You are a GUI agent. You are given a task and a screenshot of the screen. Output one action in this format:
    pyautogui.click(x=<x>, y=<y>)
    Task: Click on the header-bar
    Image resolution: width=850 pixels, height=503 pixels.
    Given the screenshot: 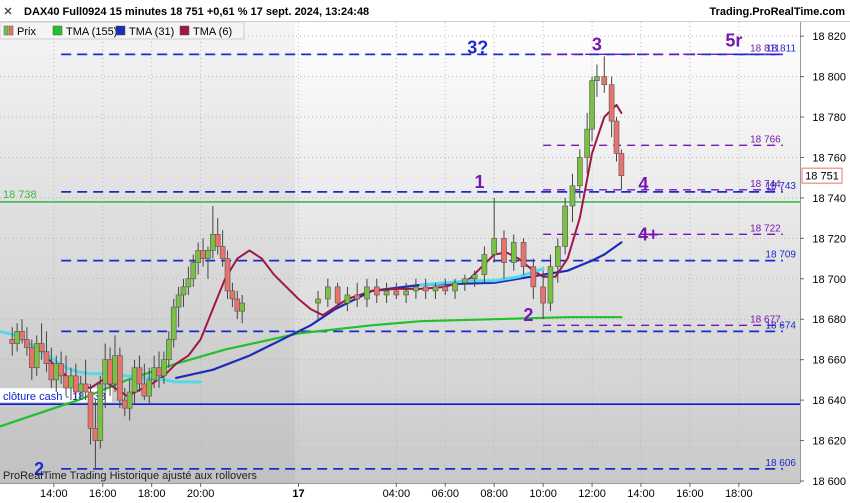 What is the action you would take?
    pyautogui.click(x=425, y=11)
    